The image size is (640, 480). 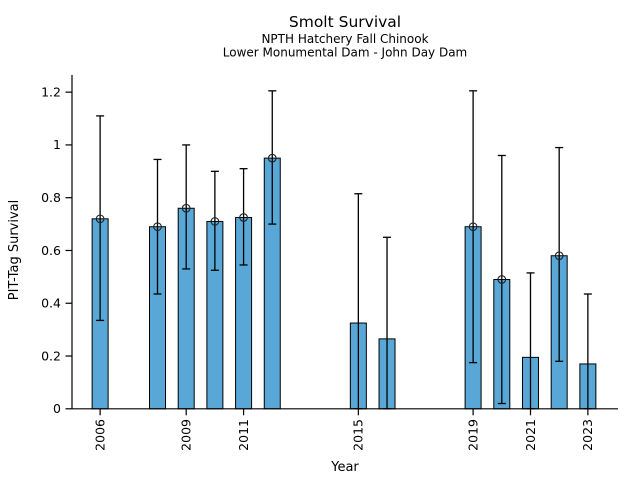 What do you see at coordinates (51, 91) in the screenshot?
I see `y-tick-label: 1.2` at bounding box center [51, 91].